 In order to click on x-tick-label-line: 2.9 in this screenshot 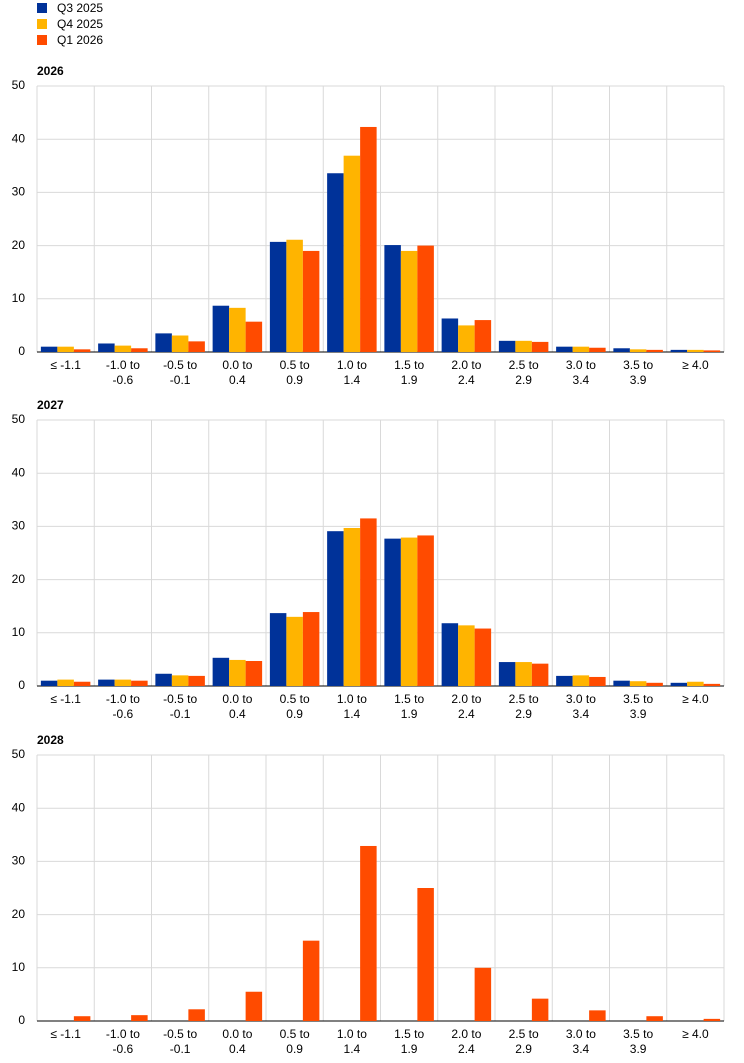, I will do `click(523, 380)`.